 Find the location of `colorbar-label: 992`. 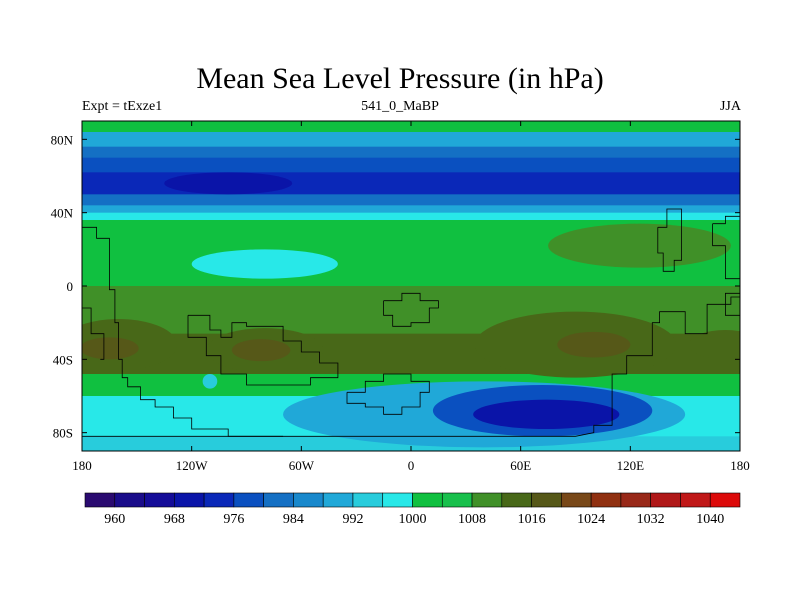

colorbar-label: 992 is located at coordinates (352, 519).